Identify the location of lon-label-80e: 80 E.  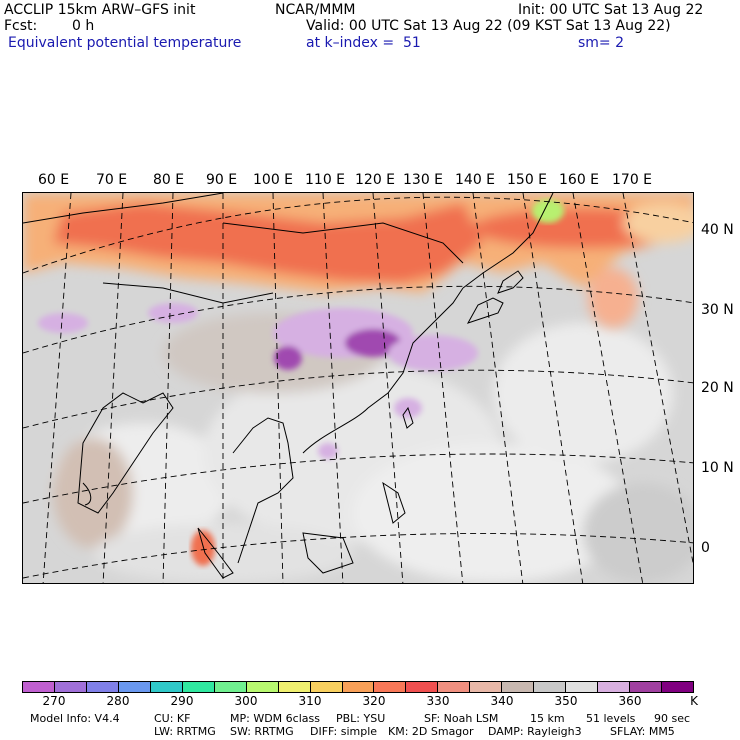
(169, 180).